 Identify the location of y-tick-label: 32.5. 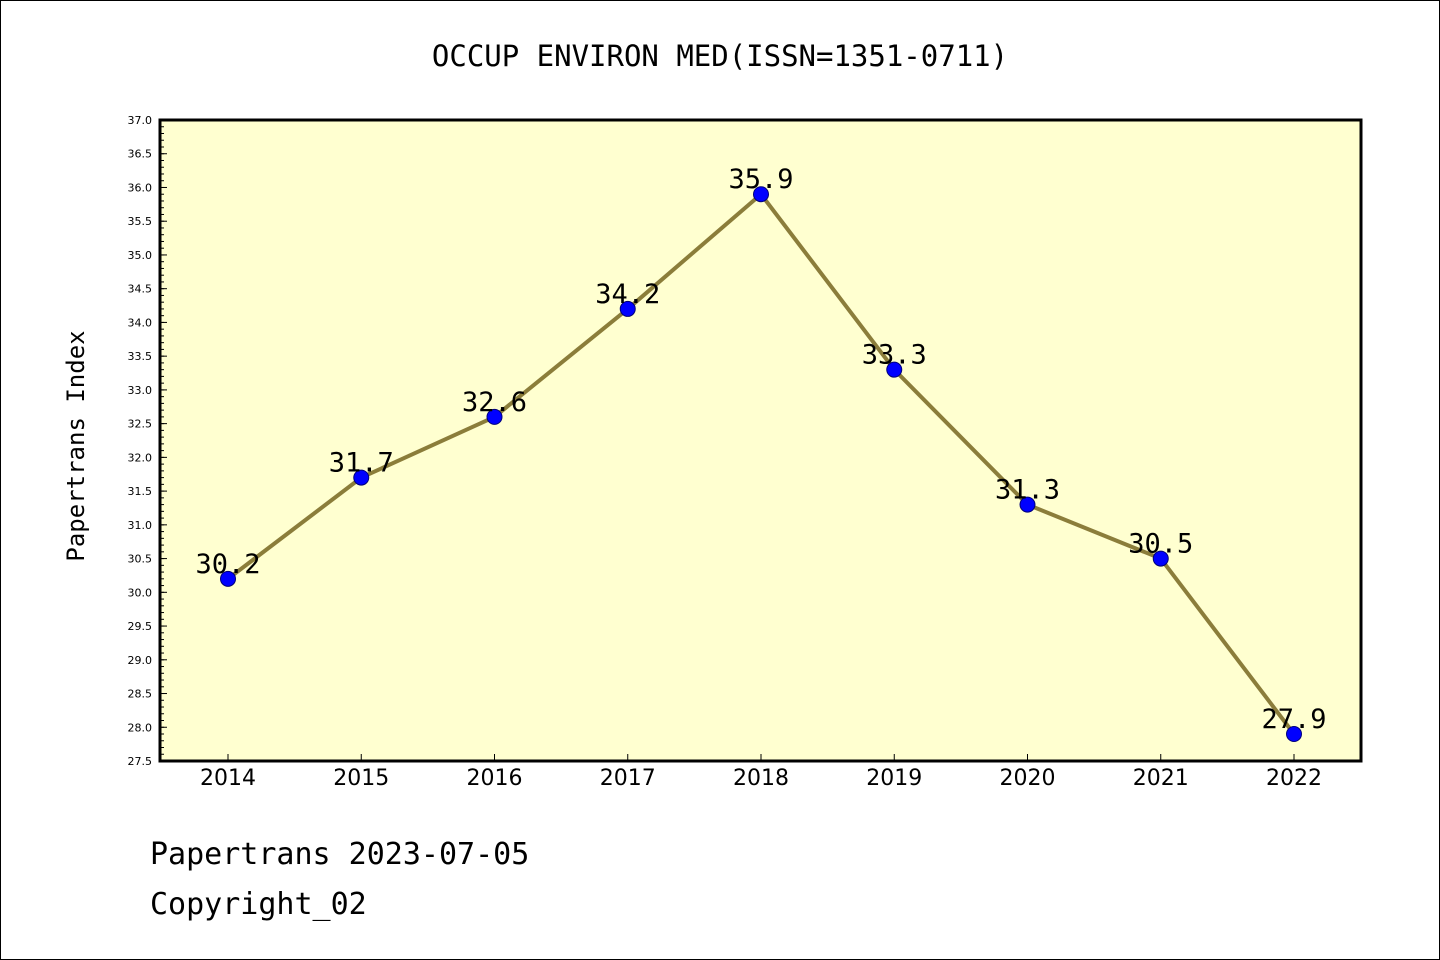
(140, 424).